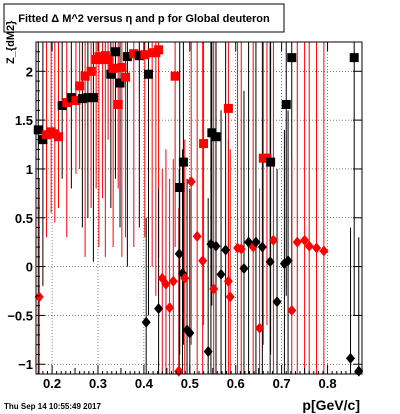 Image resolution: width=400 pixels, height=414 pixels. I want to click on y-tick-label: 1, so click(29, 169).